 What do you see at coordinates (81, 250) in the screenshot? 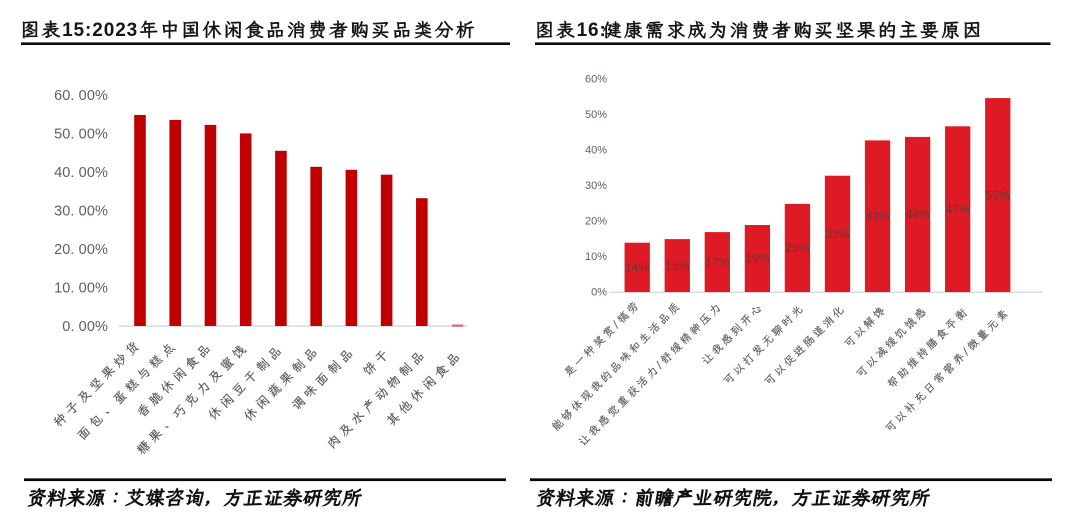
I see `svg-text: 20. 00%` at bounding box center [81, 250].